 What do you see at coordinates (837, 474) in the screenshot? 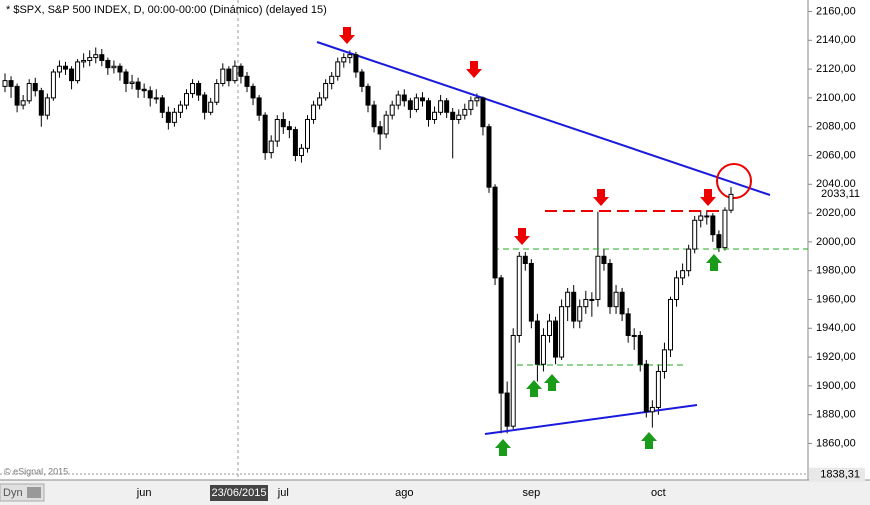
I see `price-tag` at bounding box center [837, 474].